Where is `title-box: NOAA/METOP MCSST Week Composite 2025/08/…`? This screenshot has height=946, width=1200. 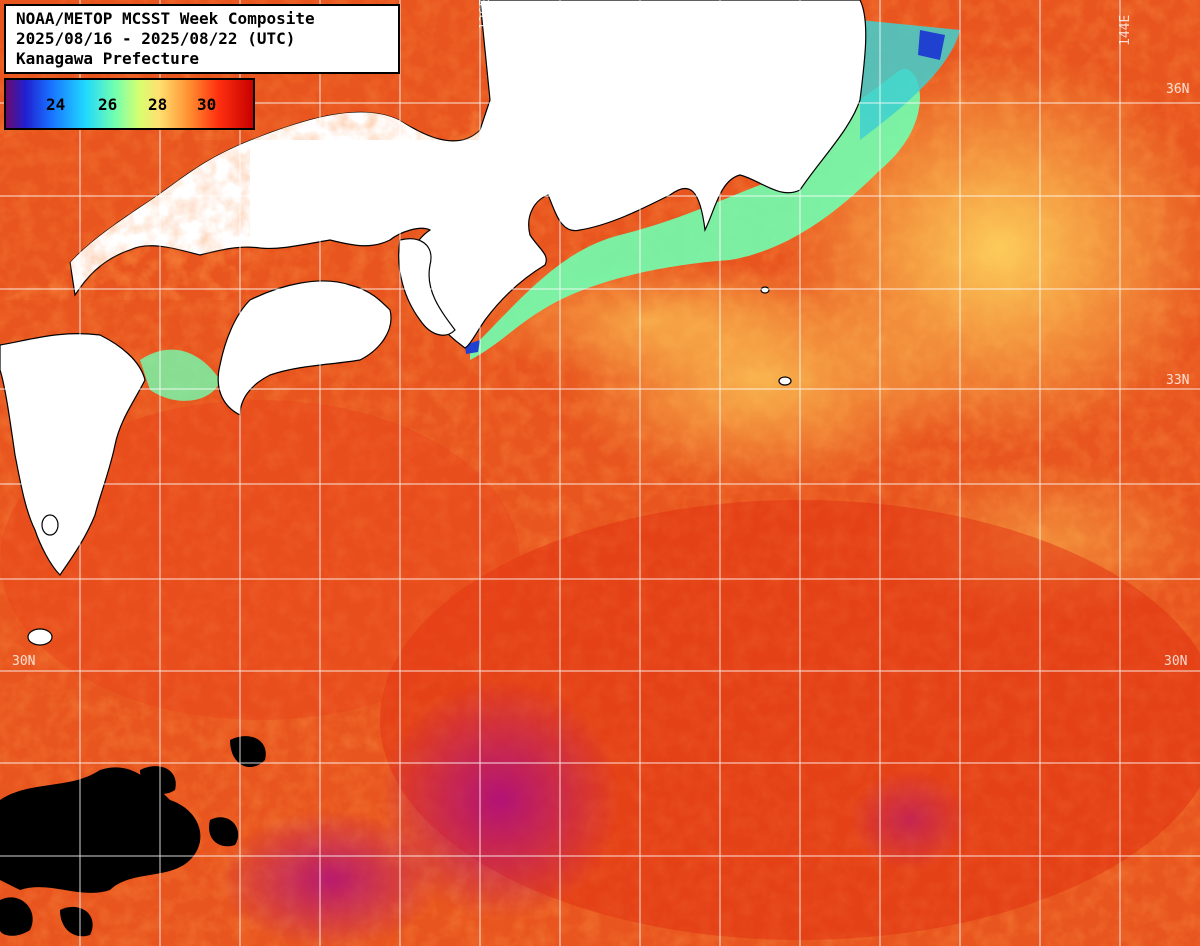 title-box: NOAA/METOP MCSST Week Composite 2025/08/… is located at coordinates (202, 39).